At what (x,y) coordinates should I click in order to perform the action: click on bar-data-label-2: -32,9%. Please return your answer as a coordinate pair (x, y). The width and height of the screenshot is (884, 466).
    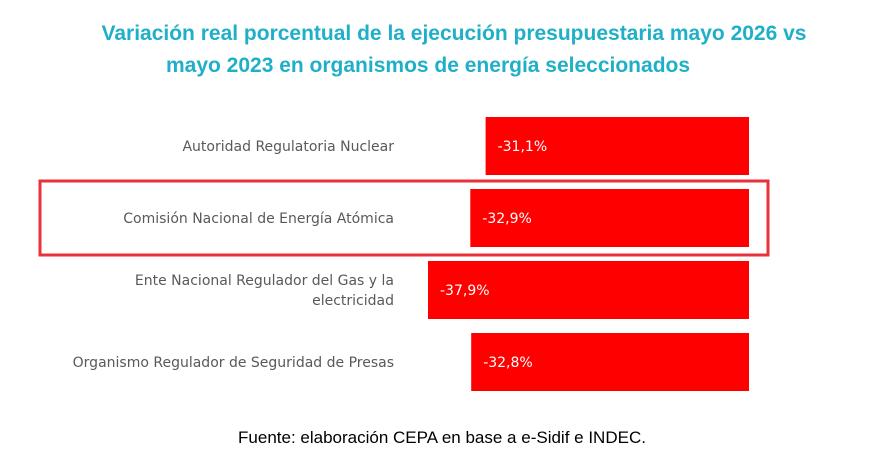
    Looking at the image, I should click on (507, 219).